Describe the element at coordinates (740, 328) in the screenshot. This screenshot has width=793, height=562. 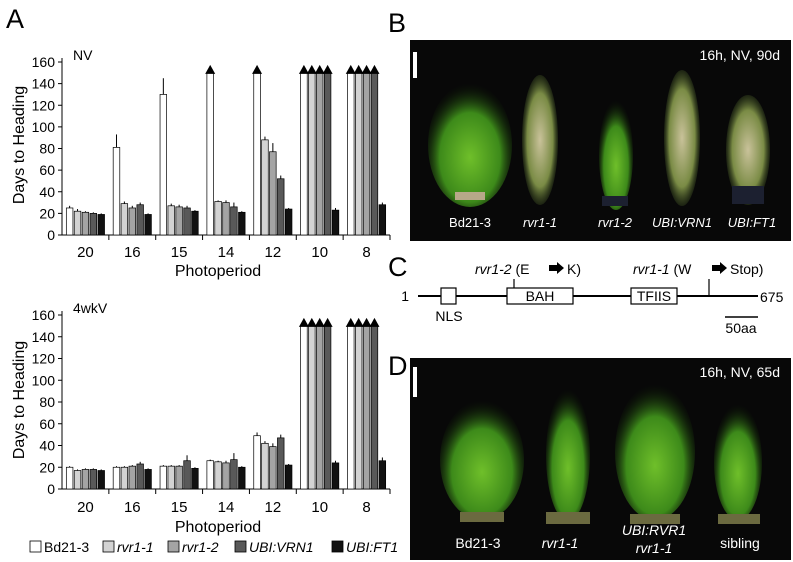
I see `scale-label: 50aa` at that location.